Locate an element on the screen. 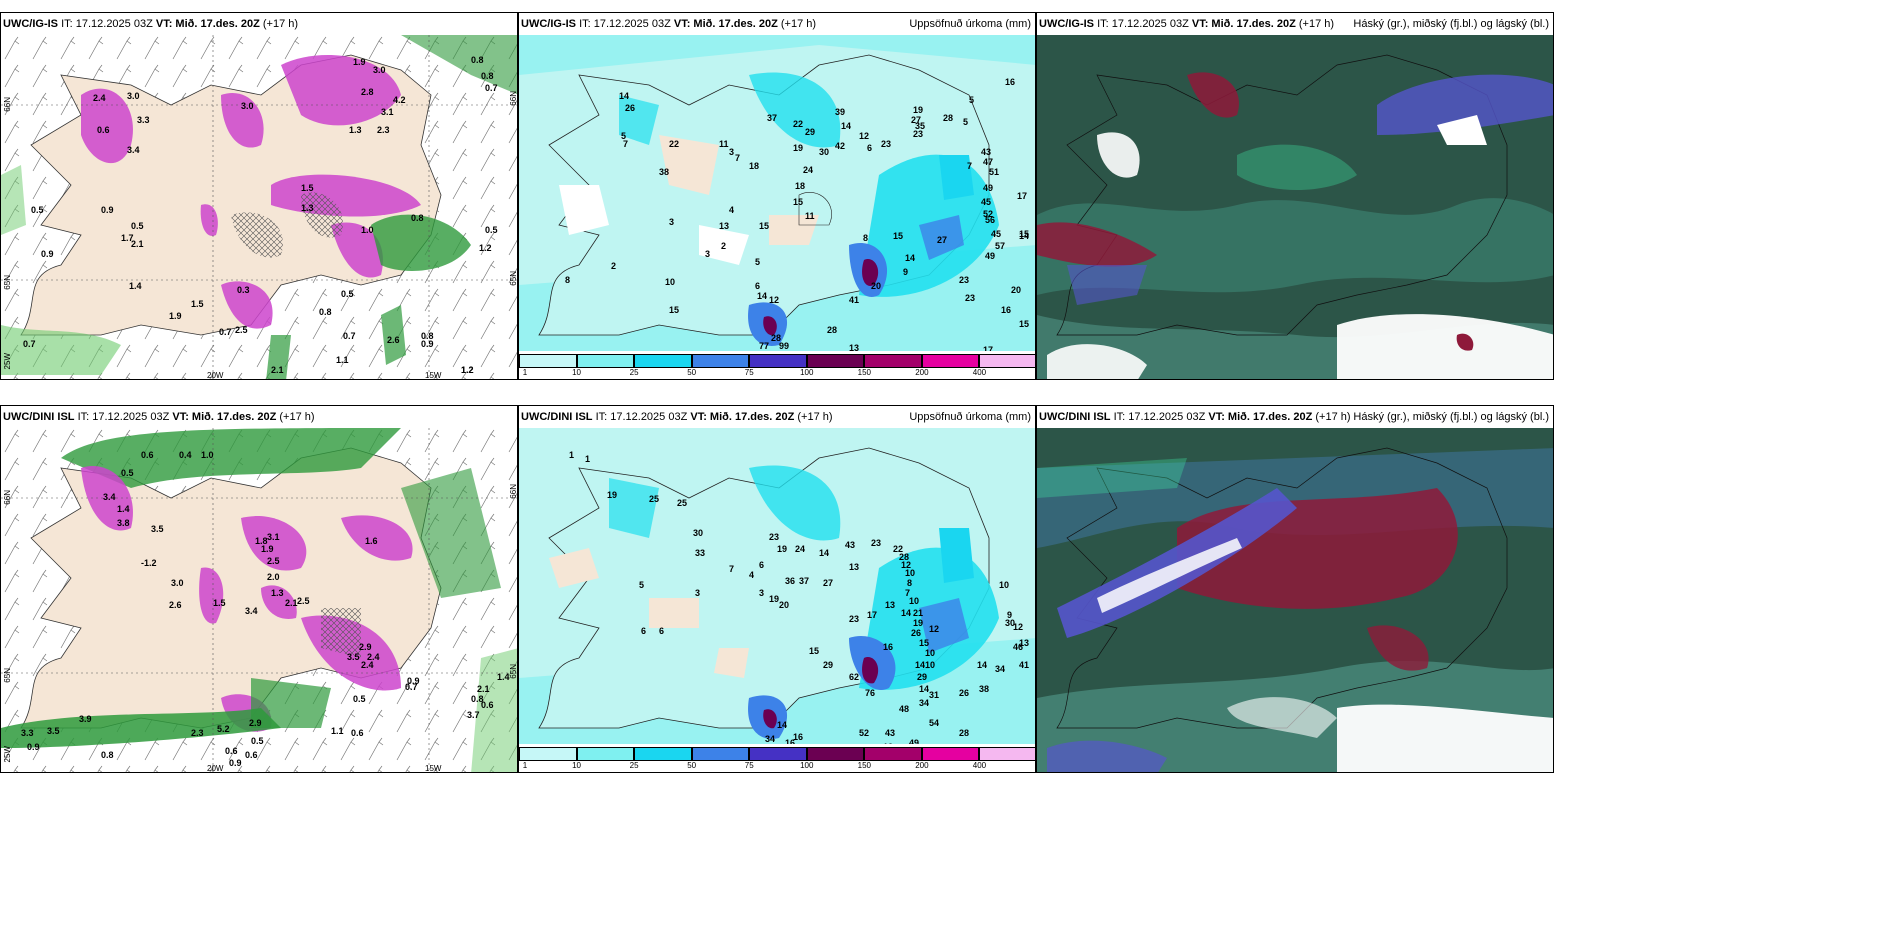 The height and width of the screenshot is (950, 1900). value-label: 3.8 is located at coordinates (123, 523).